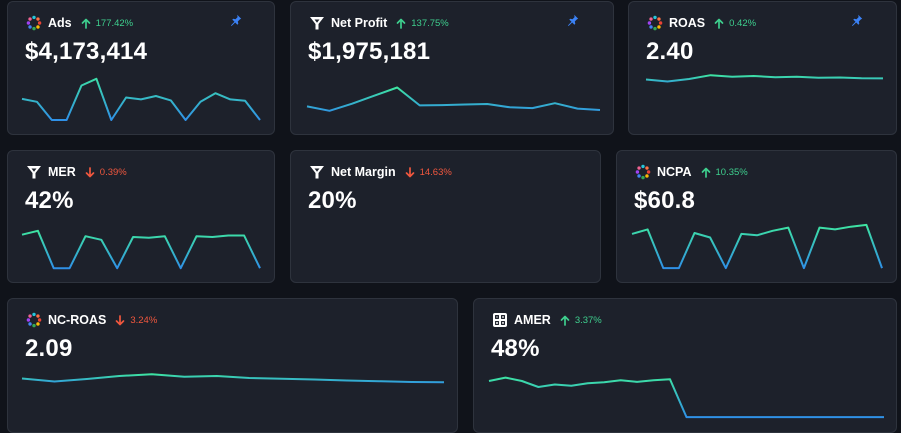 The width and height of the screenshot is (901, 433). I want to click on metric-change: 10.35%, so click(731, 172).